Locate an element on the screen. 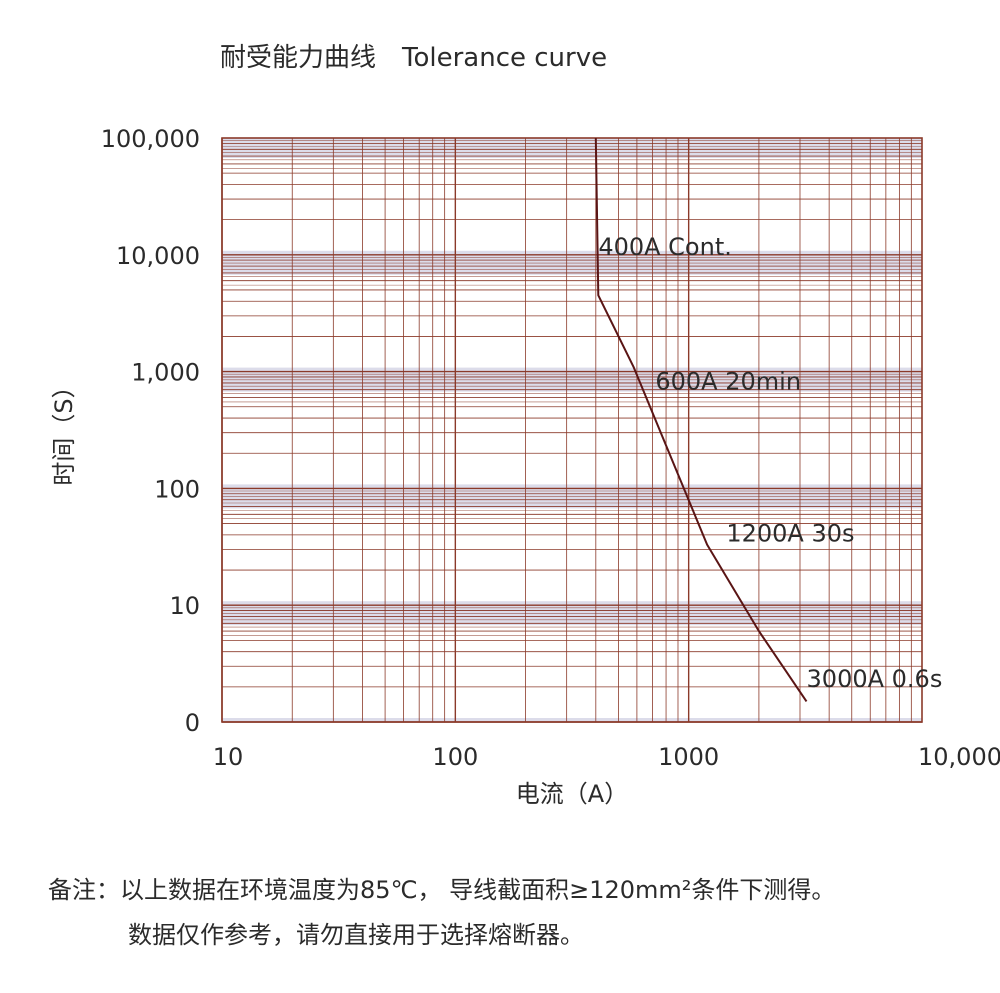 The image size is (1000, 993). x-tick-label: 10 is located at coordinates (228, 757).